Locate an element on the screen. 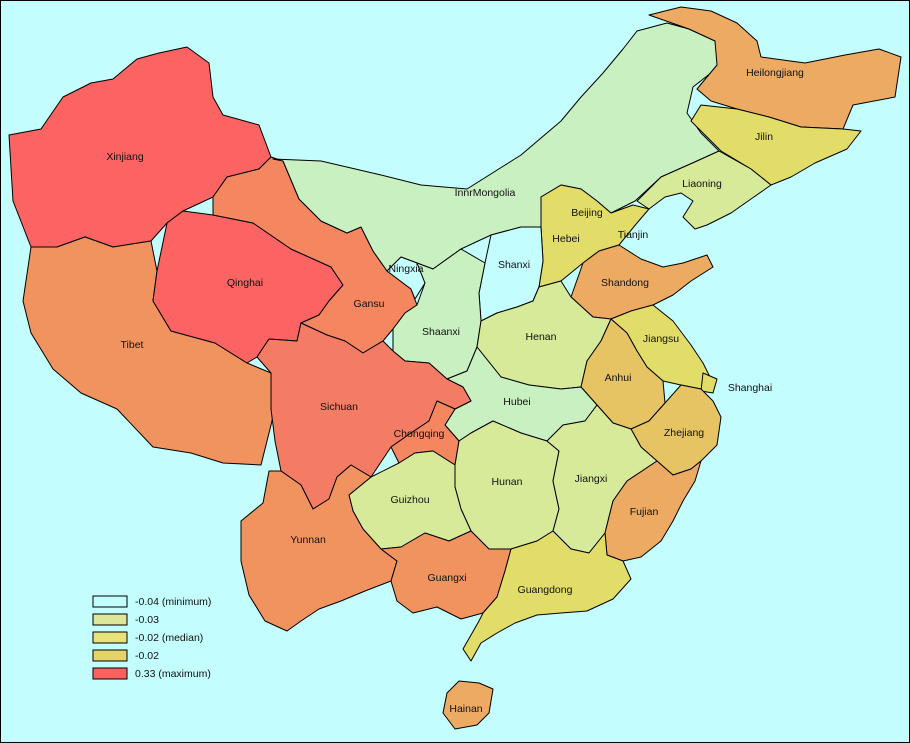  province-liaoning is located at coordinates (704, 190).